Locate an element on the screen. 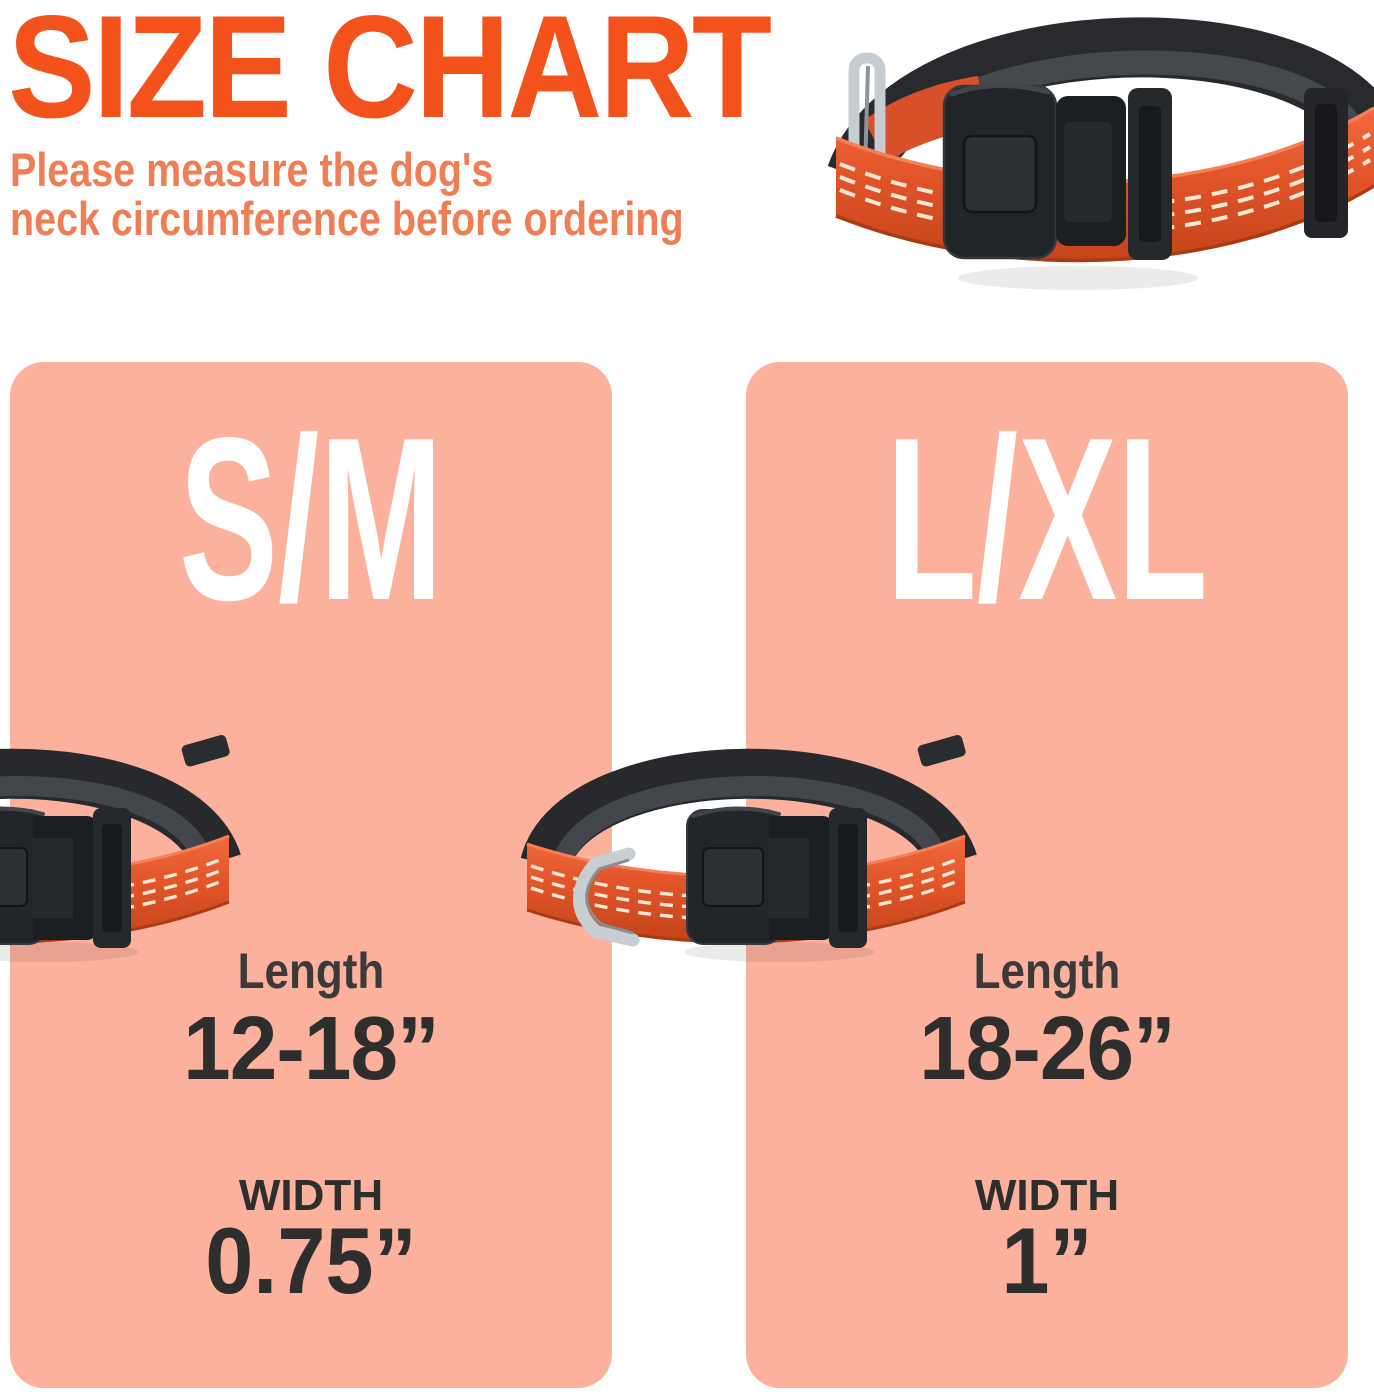 This screenshot has width=1374, height=1396. strap-keeper is located at coordinates (1326, 163).